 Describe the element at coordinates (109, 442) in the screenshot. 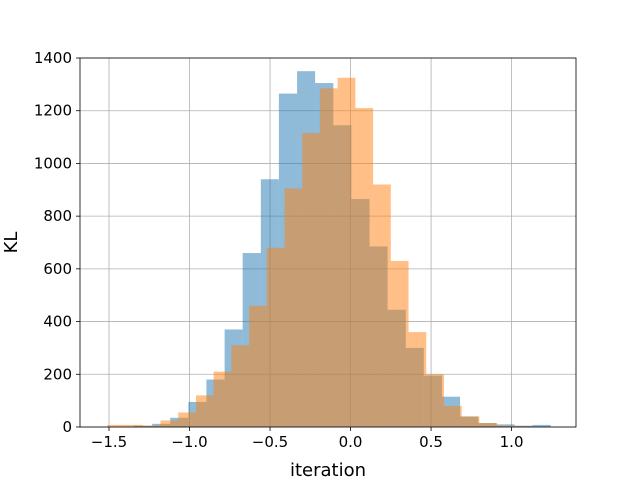

I see `x-tick-label: −1.5` at that location.